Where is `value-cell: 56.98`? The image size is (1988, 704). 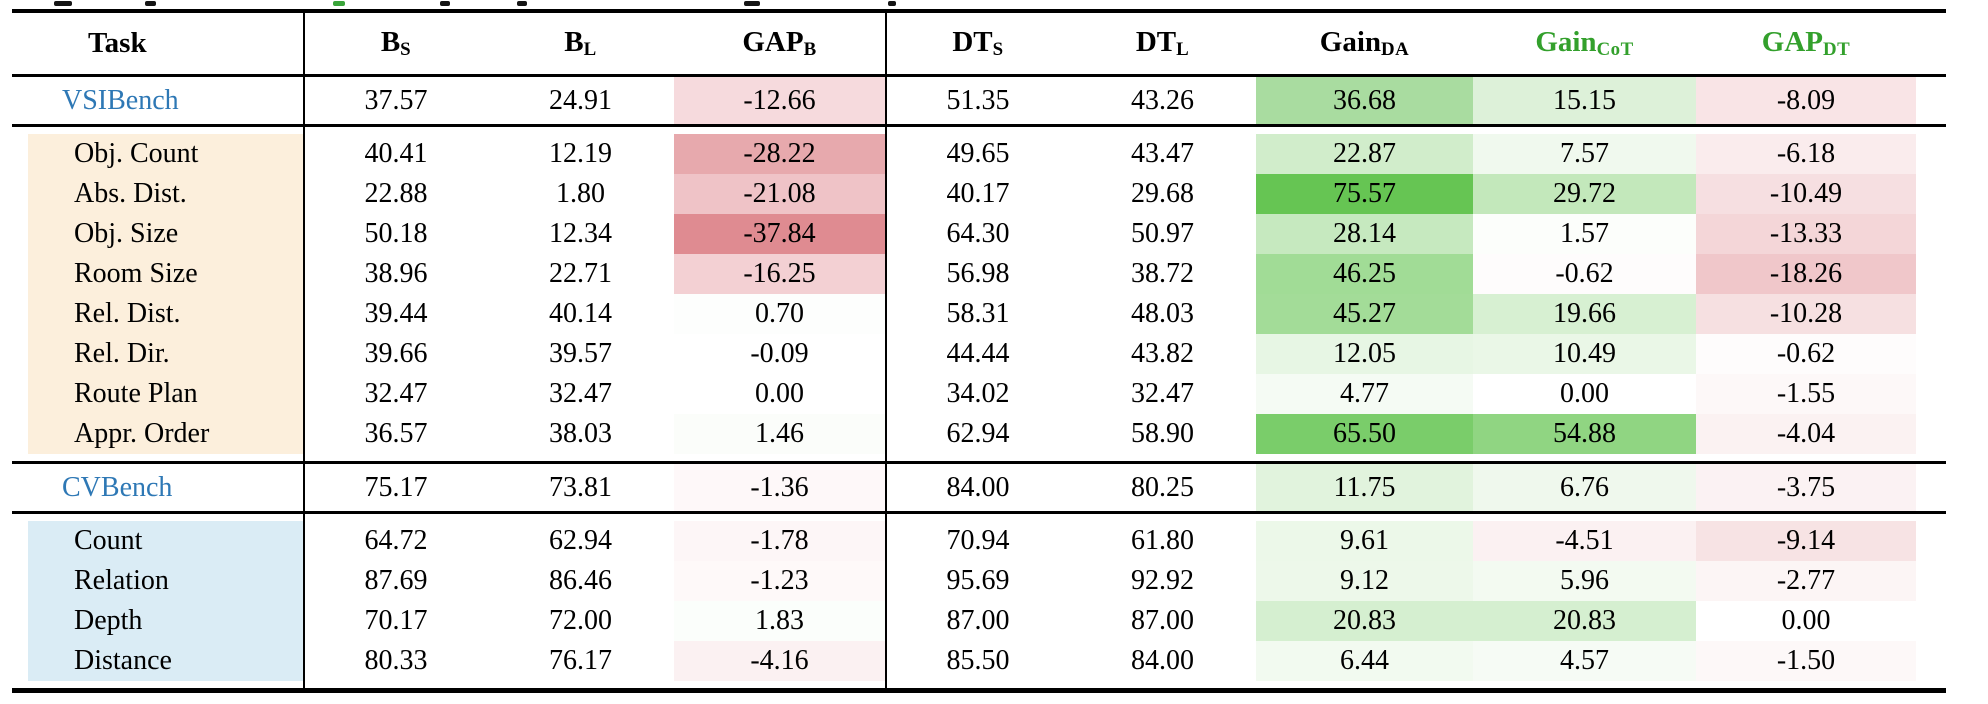 value-cell: 56.98 is located at coordinates (978, 273).